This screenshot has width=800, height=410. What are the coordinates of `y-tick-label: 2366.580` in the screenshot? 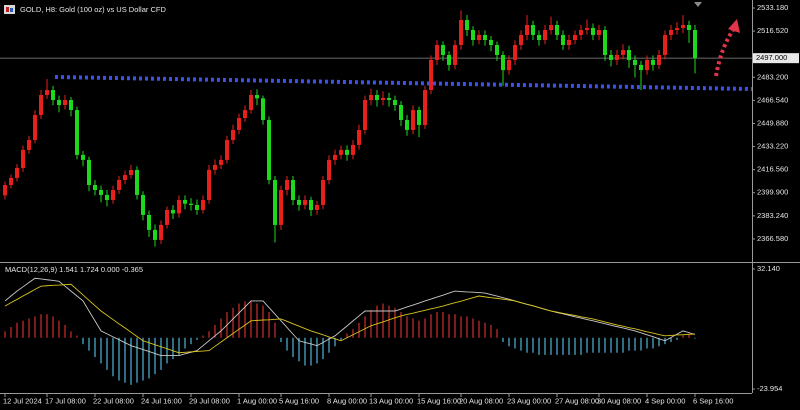 It's located at (772, 238).